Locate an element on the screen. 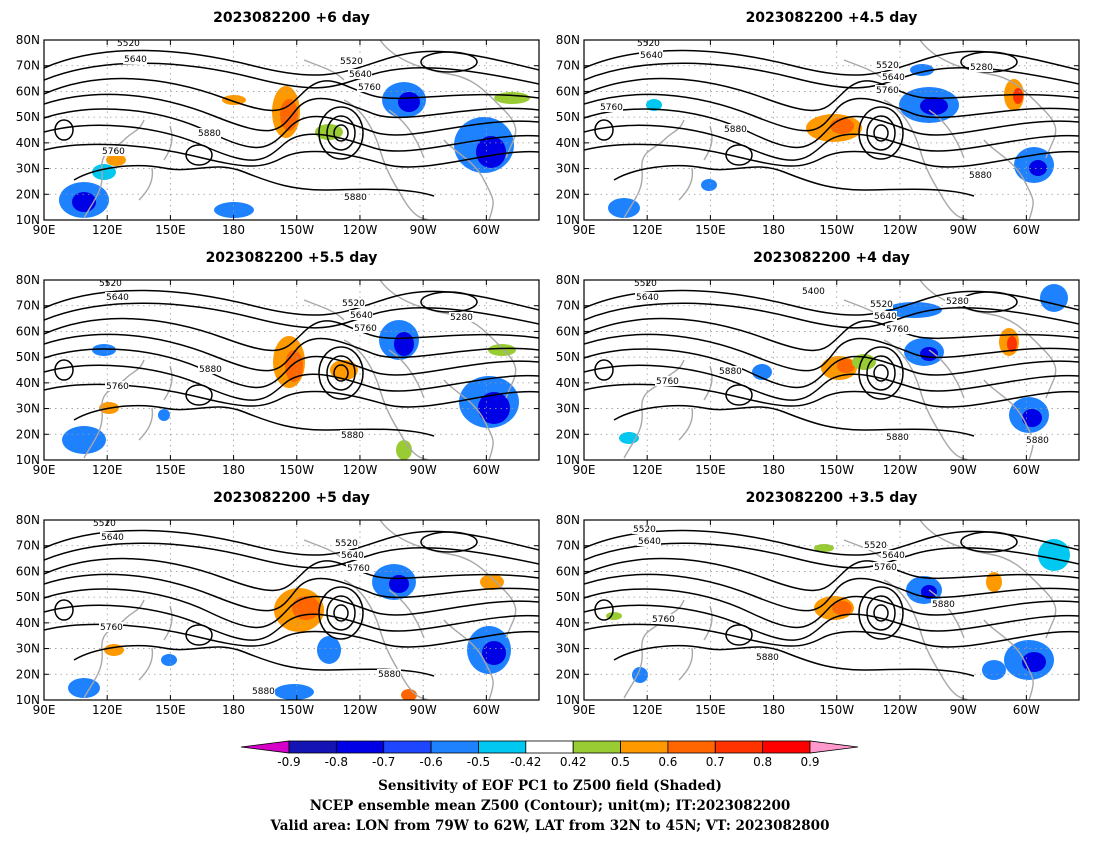 This screenshot has height=850, width=1100. contour-label: 5880 is located at coordinates (263, 692).